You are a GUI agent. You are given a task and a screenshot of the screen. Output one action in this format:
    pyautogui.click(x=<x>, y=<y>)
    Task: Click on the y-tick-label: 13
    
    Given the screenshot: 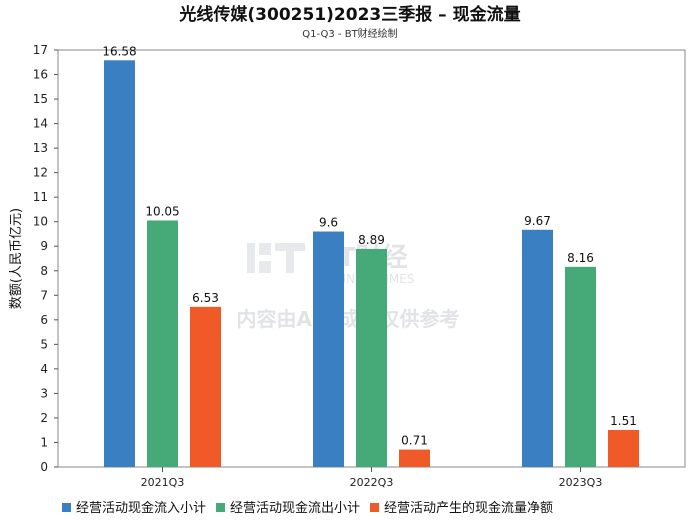 What is the action you would take?
    pyautogui.click(x=40, y=148)
    